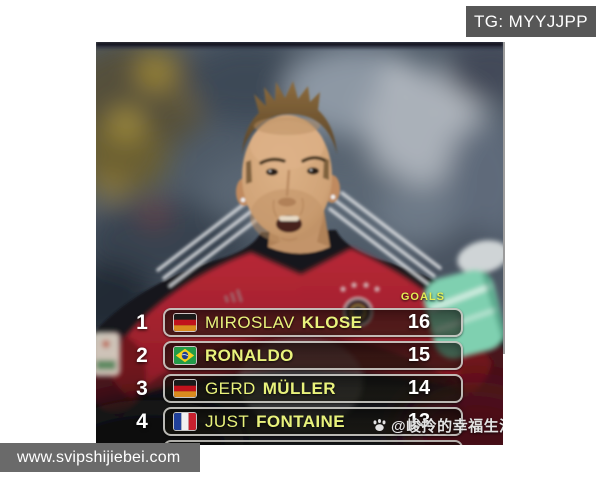  Describe the element at coordinates (419, 388) in the screenshot. I see `goals-value: 14` at that location.